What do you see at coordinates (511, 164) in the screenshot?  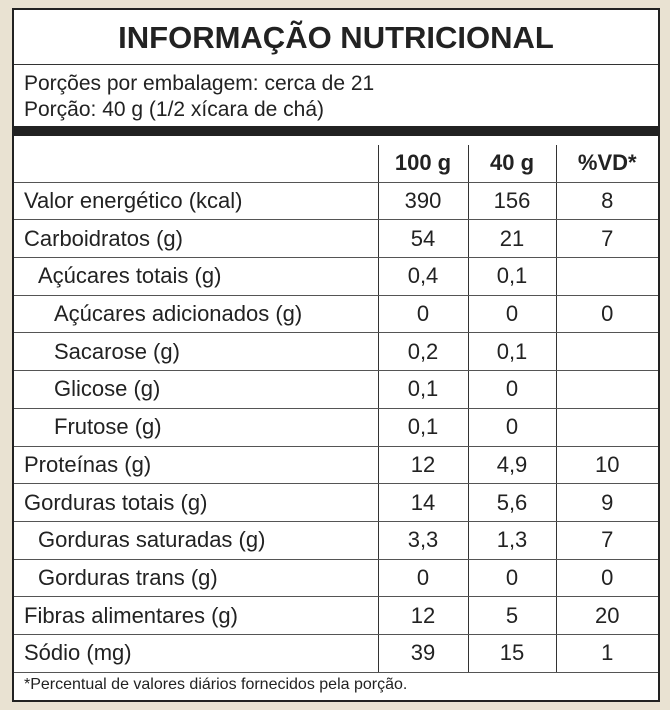 I see `column-header: 40 g` at bounding box center [511, 164].